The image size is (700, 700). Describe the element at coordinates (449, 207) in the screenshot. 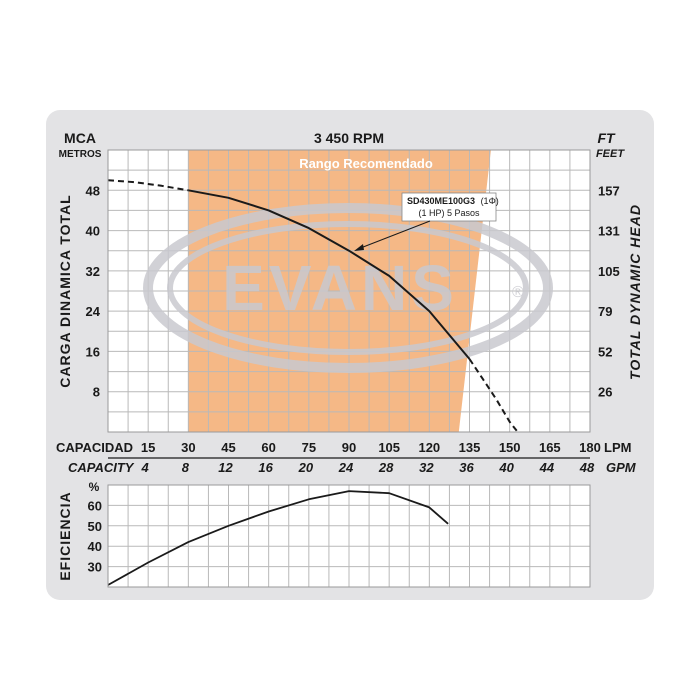

I see `annotation-box` at that location.